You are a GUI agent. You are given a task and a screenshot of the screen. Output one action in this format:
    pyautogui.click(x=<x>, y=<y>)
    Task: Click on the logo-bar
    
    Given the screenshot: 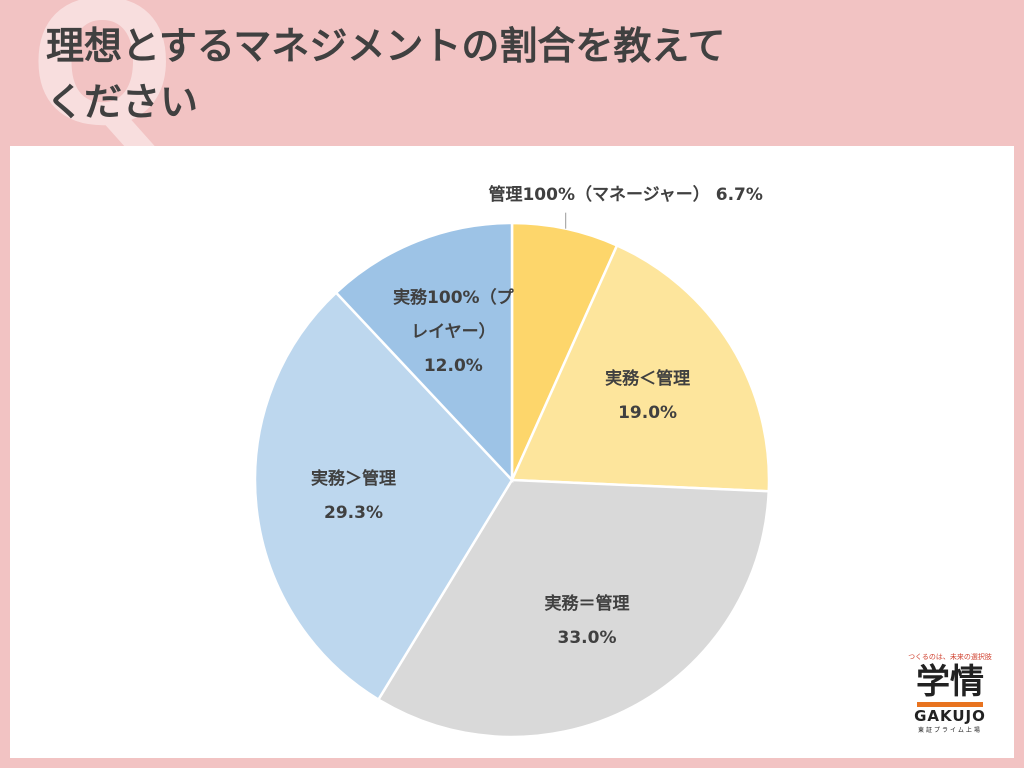 What is the action you would take?
    pyautogui.click(x=950, y=704)
    